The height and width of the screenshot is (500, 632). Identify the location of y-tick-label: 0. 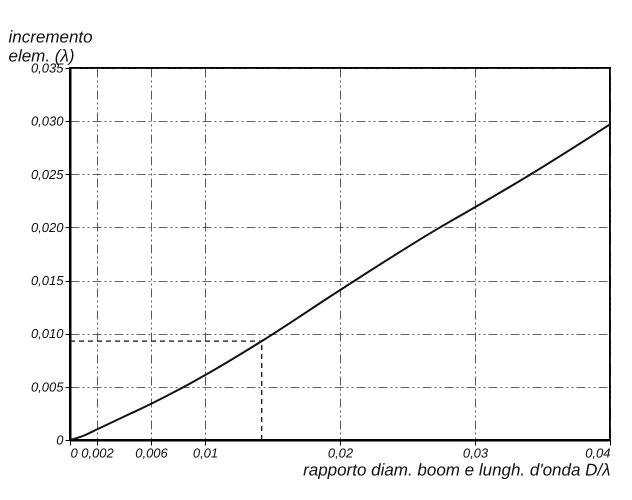
(60, 440).